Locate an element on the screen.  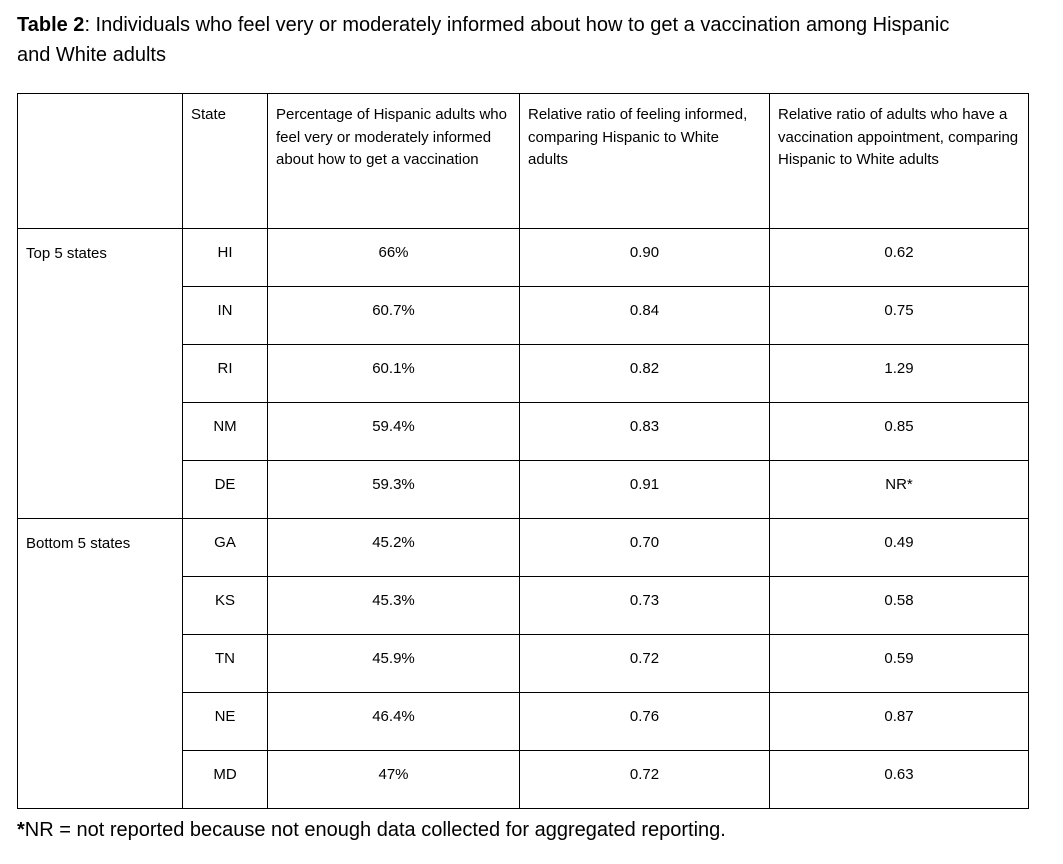
group-label-top5: Top 5 states is located at coordinates (100, 373).